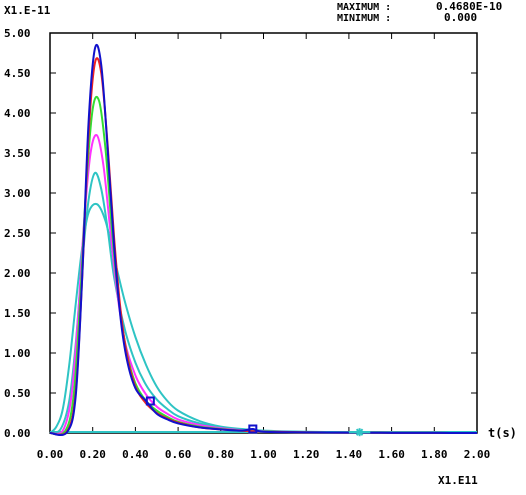  Describe the element at coordinates (17, 153) in the screenshot. I see `y-tick-label: 3.50` at that location.